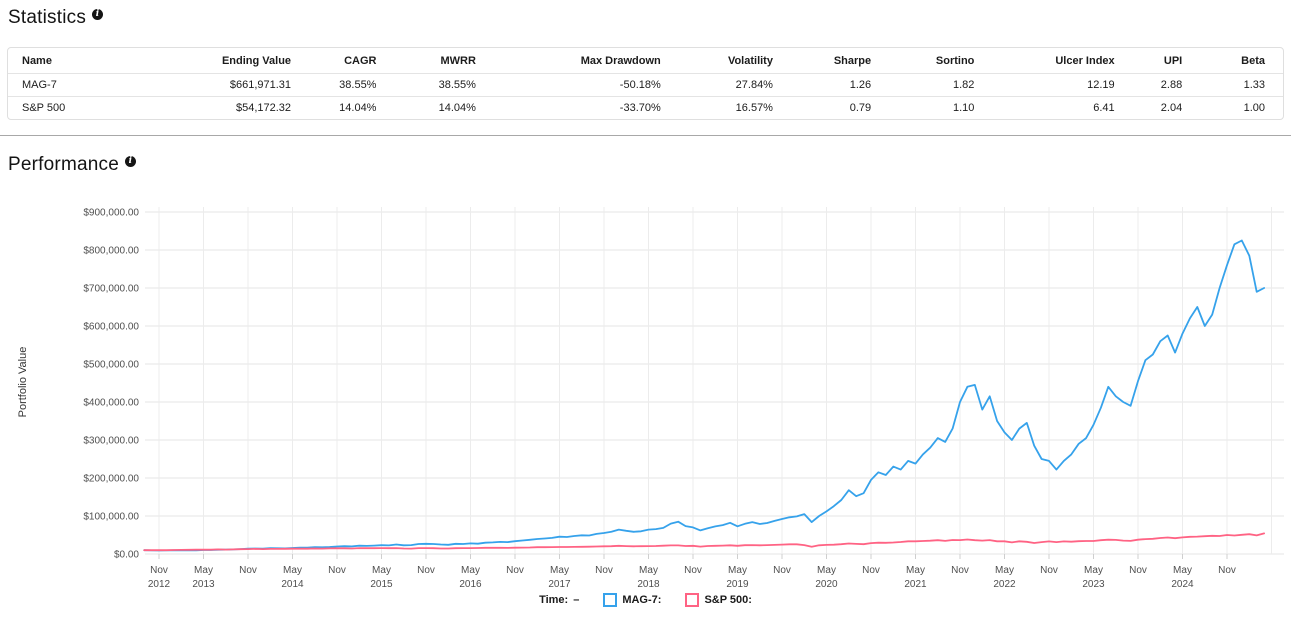  What do you see at coordinates (860, 108) in the screenshot?
I see `cell-sharpe: 0.79` at bounding box center [860, 108].